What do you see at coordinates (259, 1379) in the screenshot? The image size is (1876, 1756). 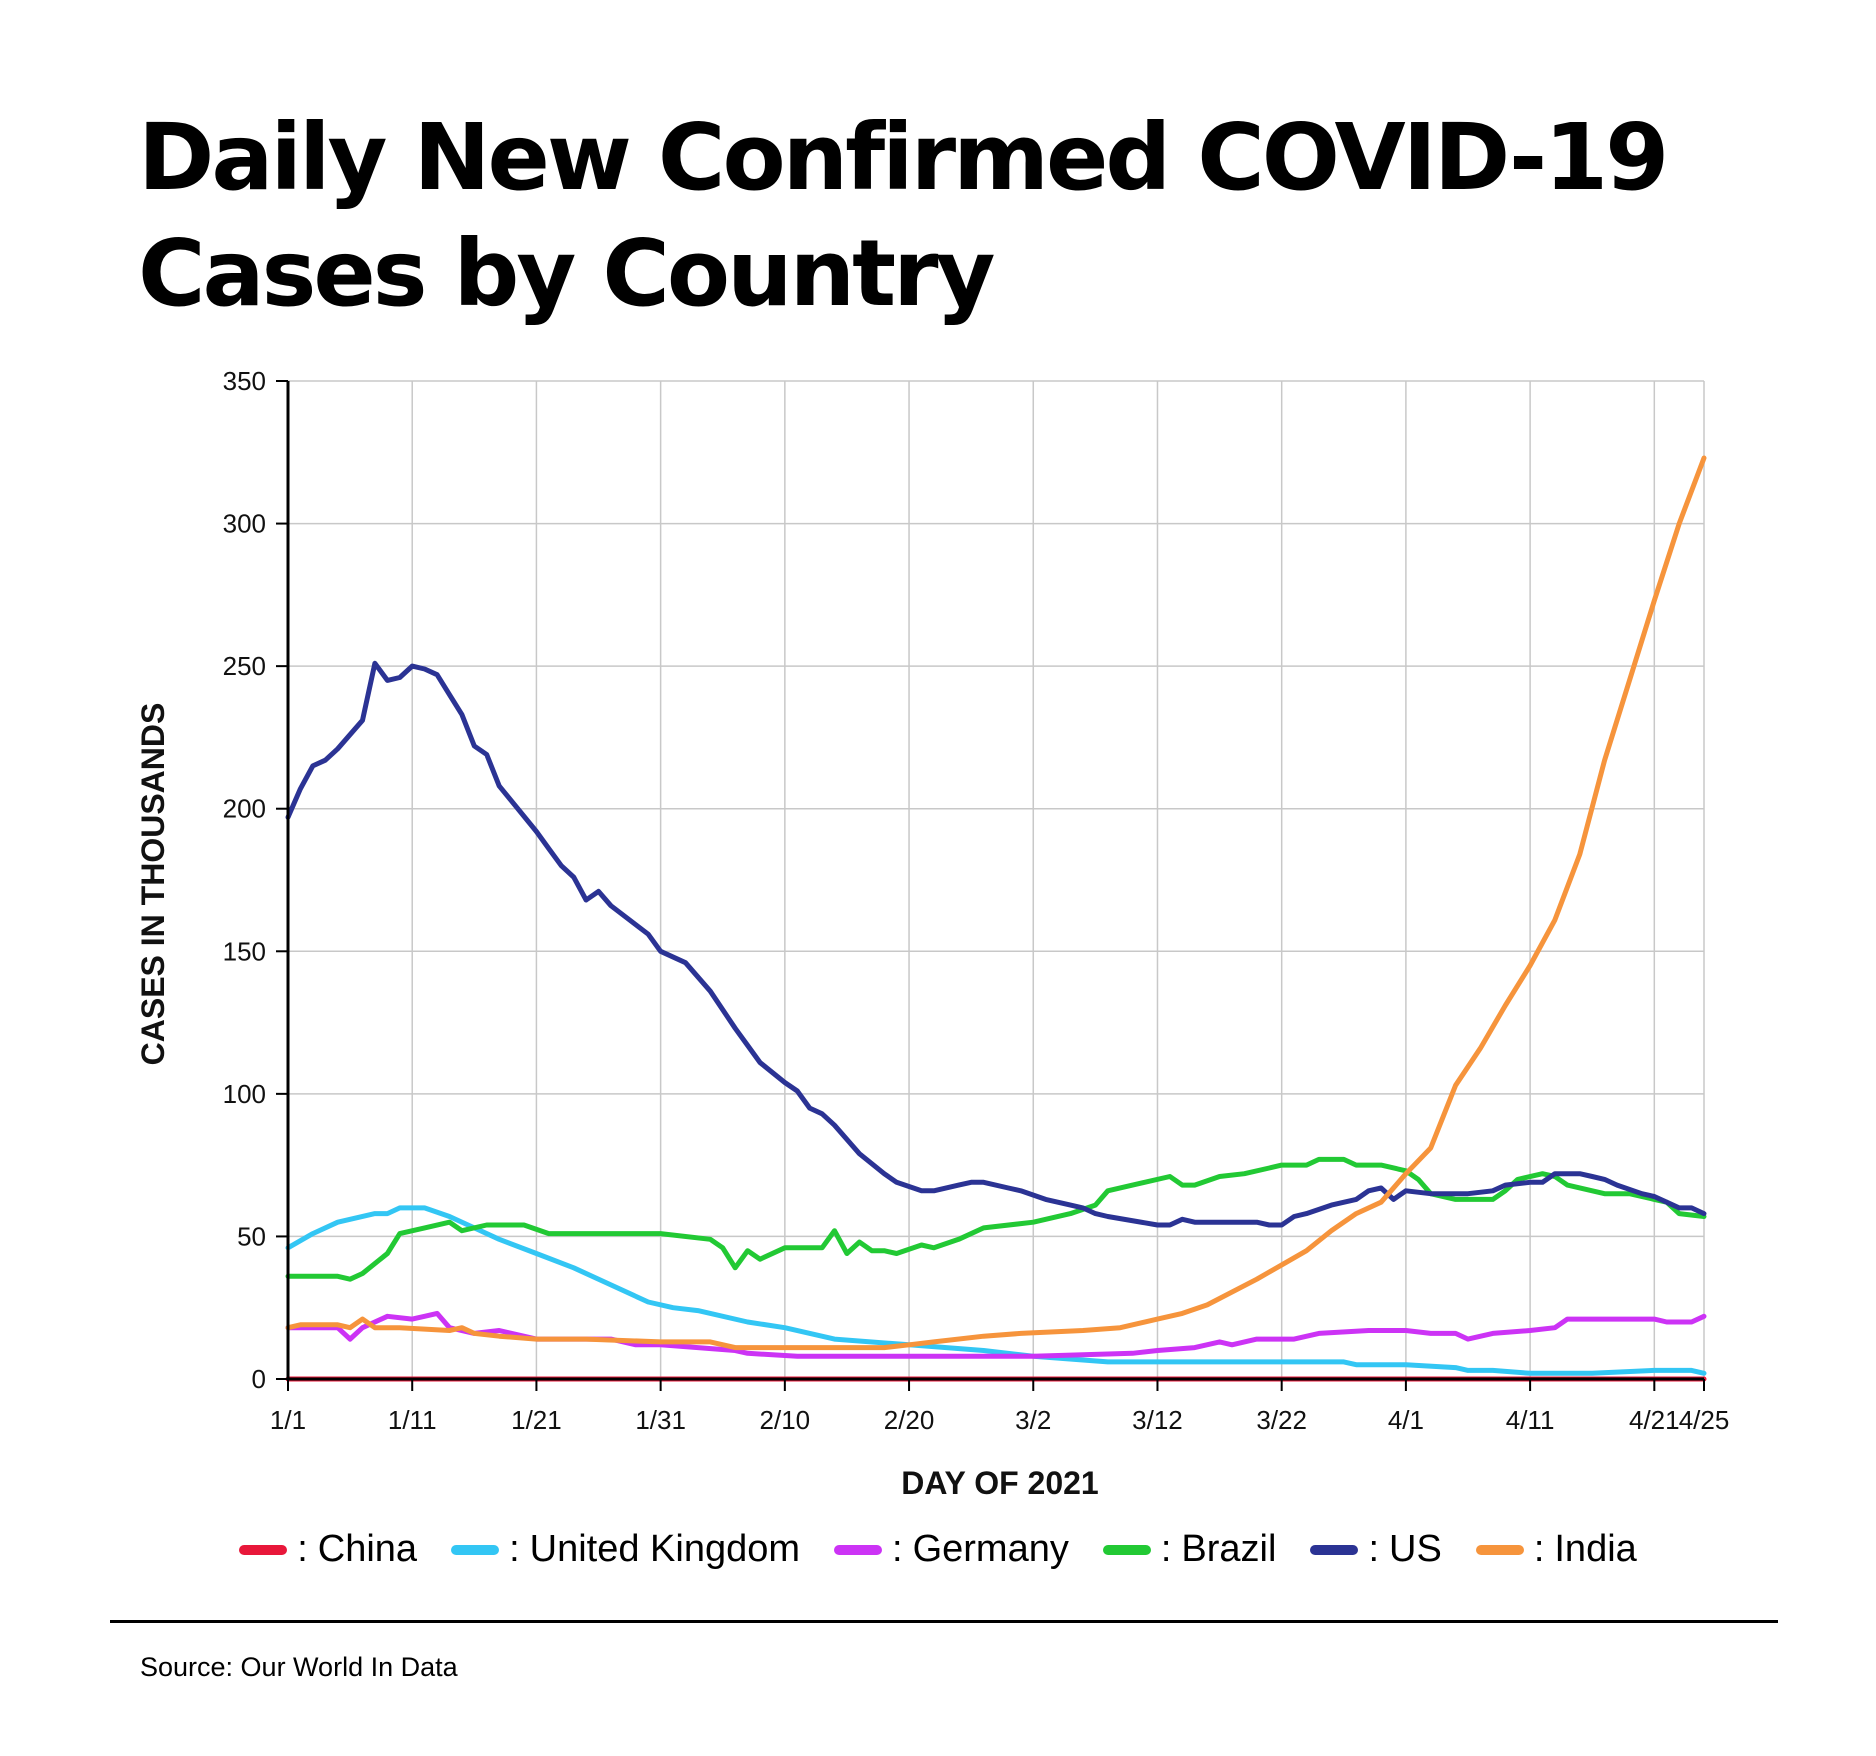 I see `y-tick-label: 0` at bounding box center [259, 1379].